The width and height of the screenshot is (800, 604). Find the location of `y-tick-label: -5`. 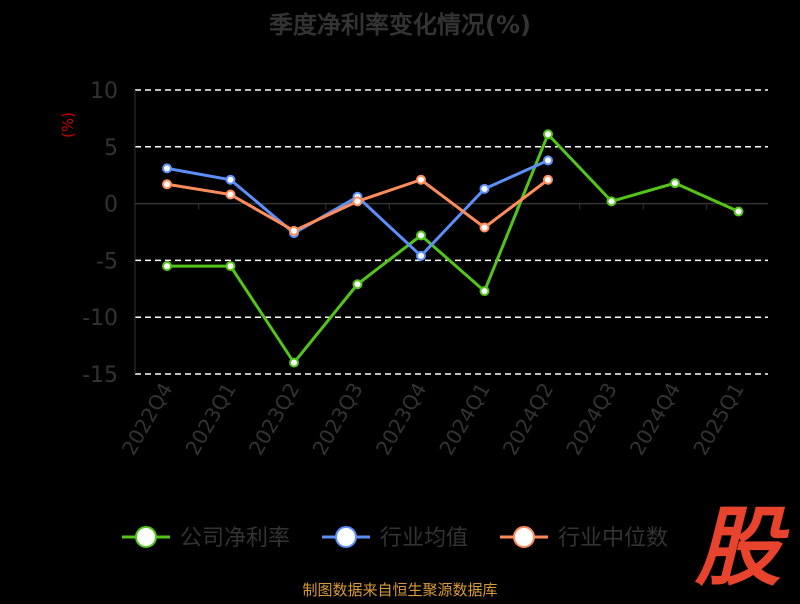

y-tick-label: -5 is located at coordinates (107, 261).